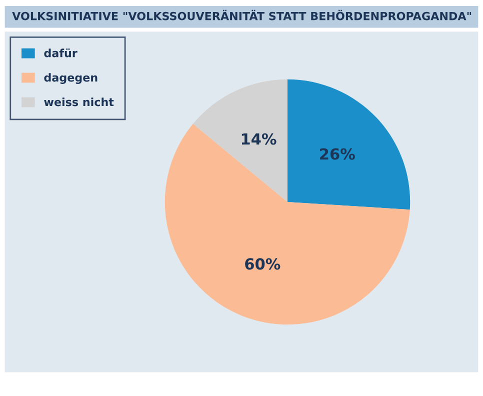 Image resolution: width=483 pixels, height=396 pixels. What do you see at coordinates (259, 139) in the screenshot?
I see `data-label: 14%` at bounding box center [259, 139].